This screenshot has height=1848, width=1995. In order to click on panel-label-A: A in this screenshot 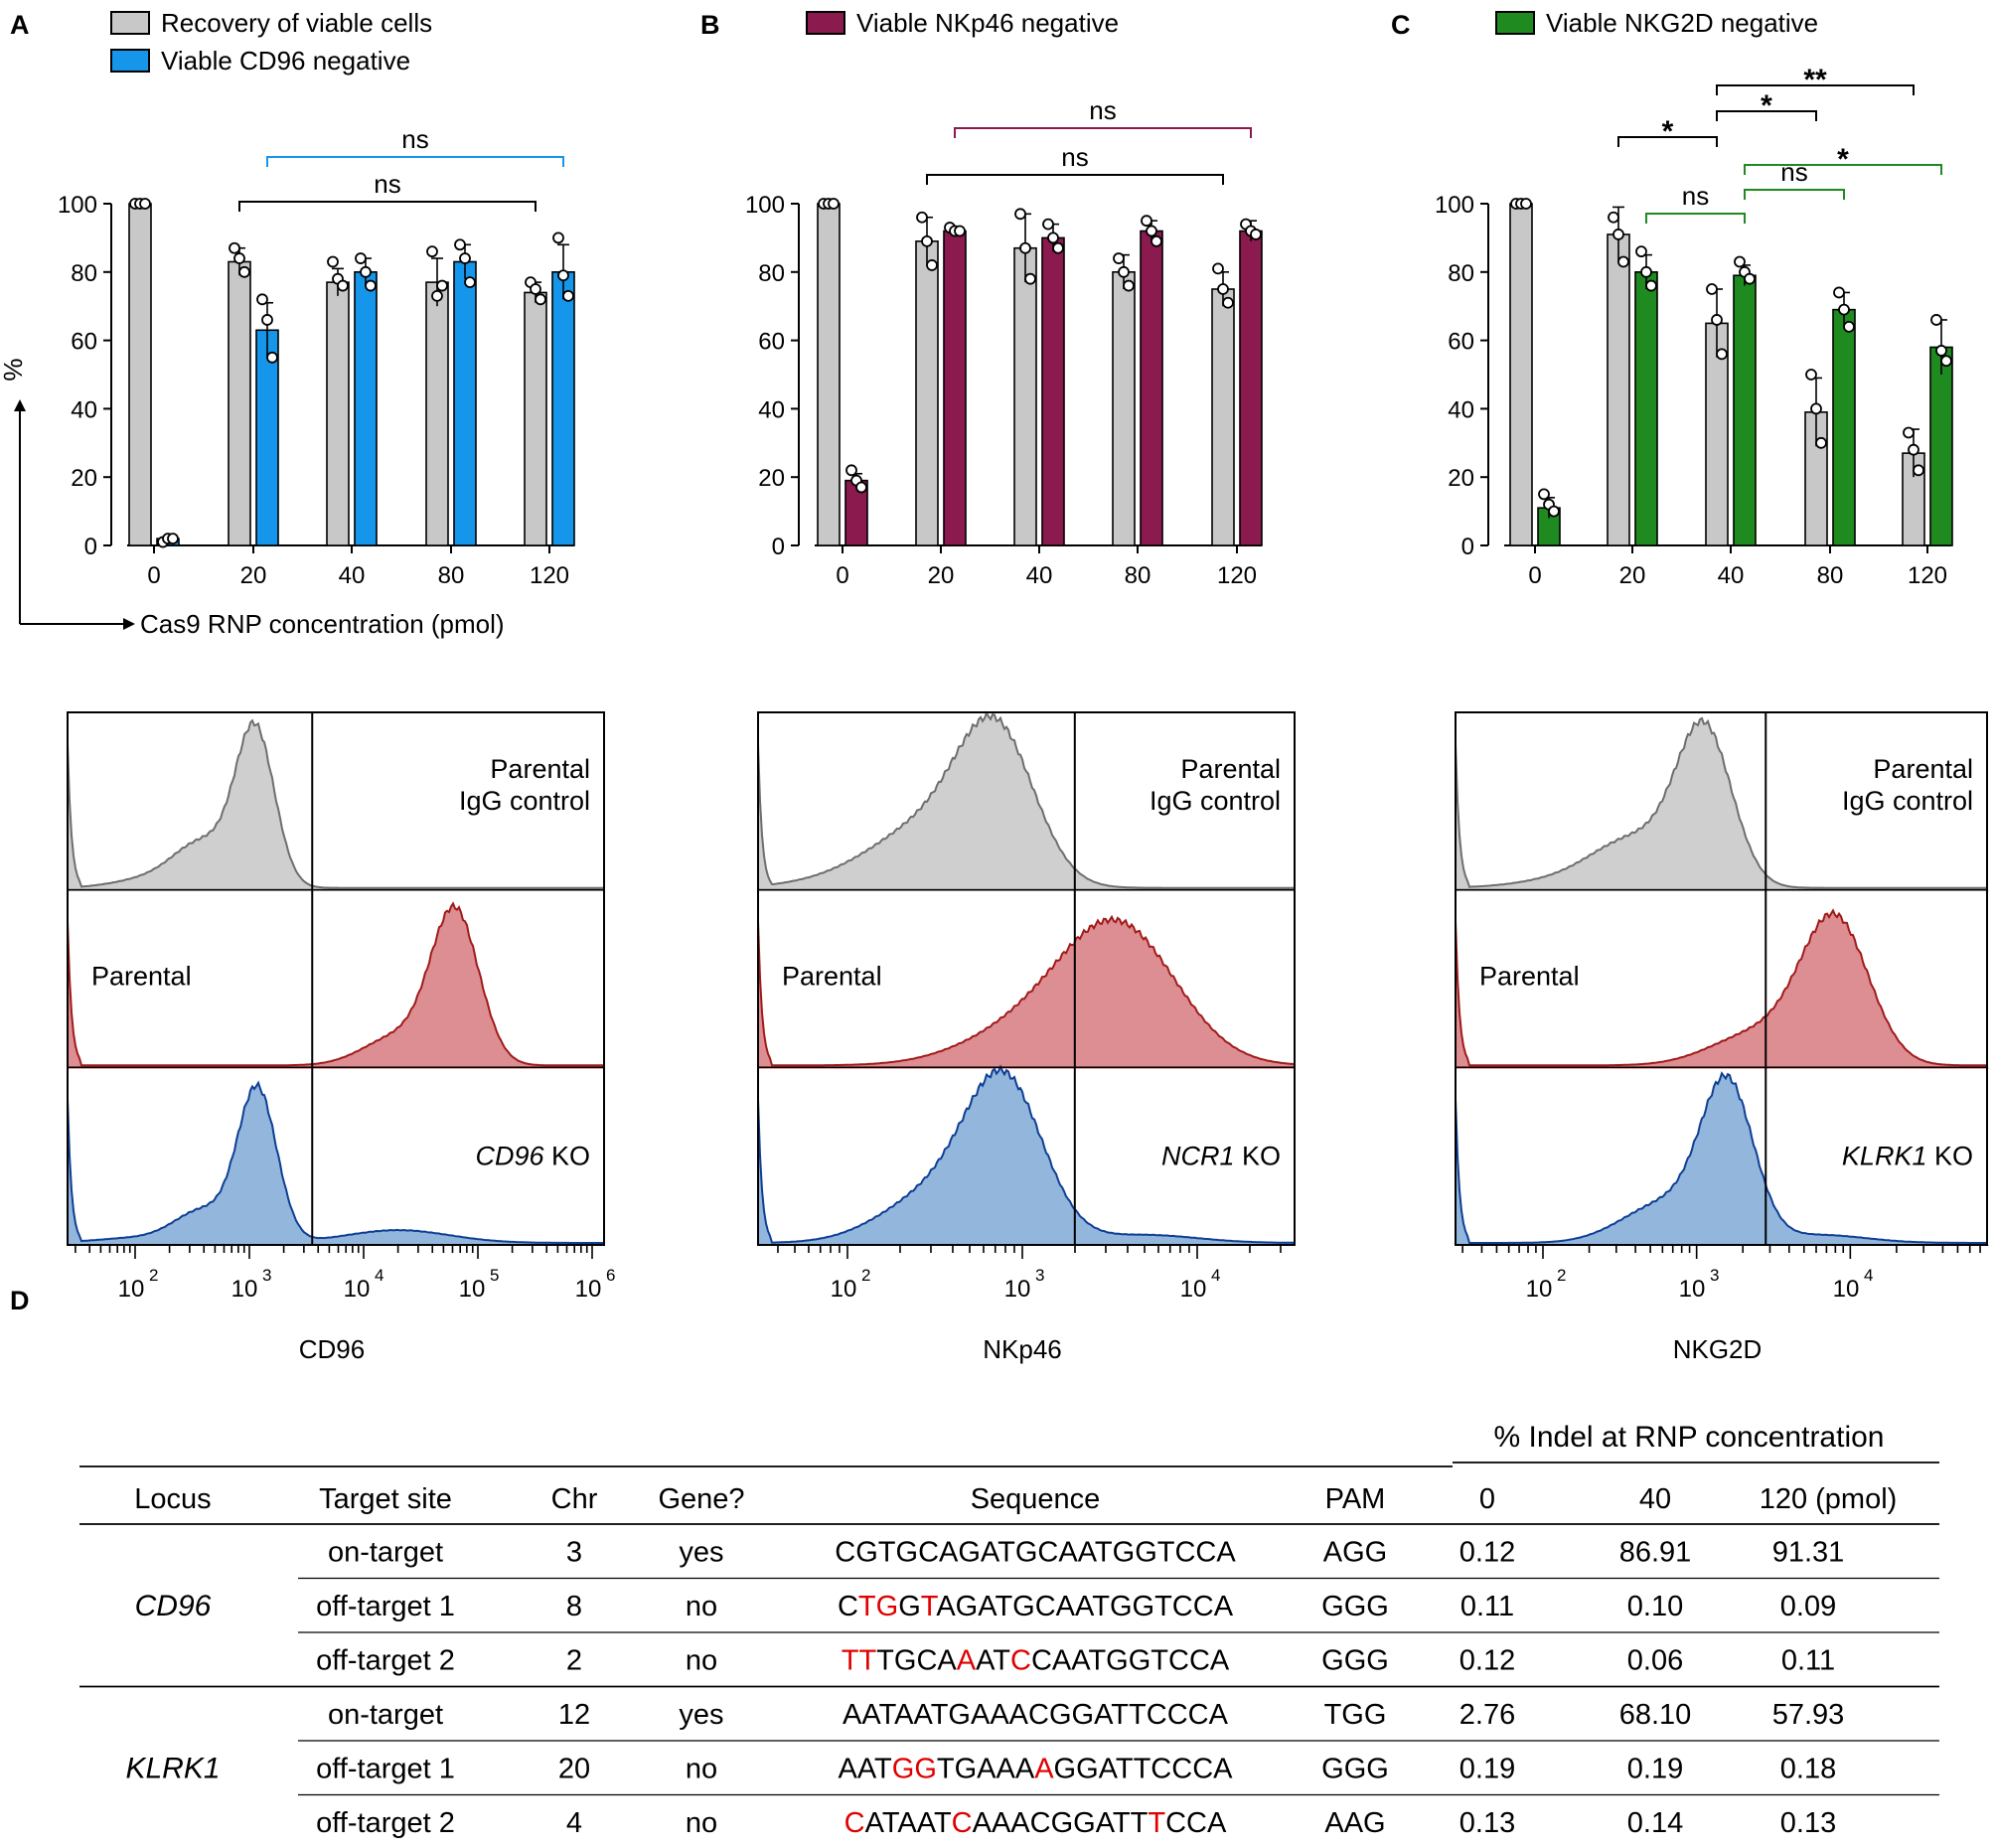, I will do `click(20, 25)`.